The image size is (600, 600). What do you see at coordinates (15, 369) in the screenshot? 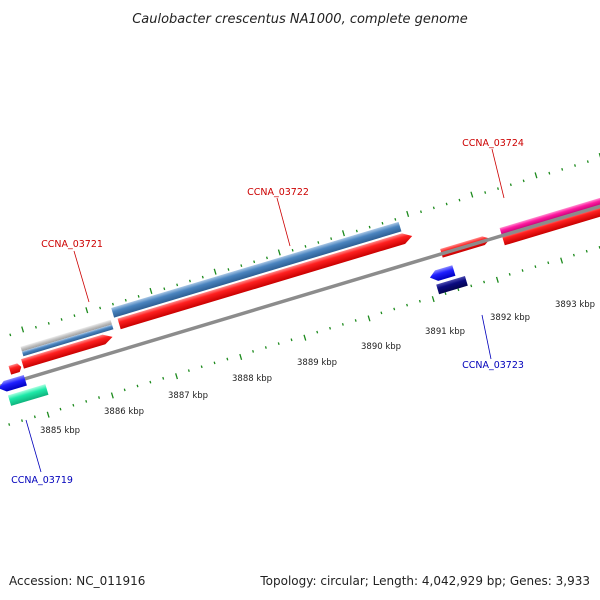
I see `feature-small-red` at bounding box center [15, 369].